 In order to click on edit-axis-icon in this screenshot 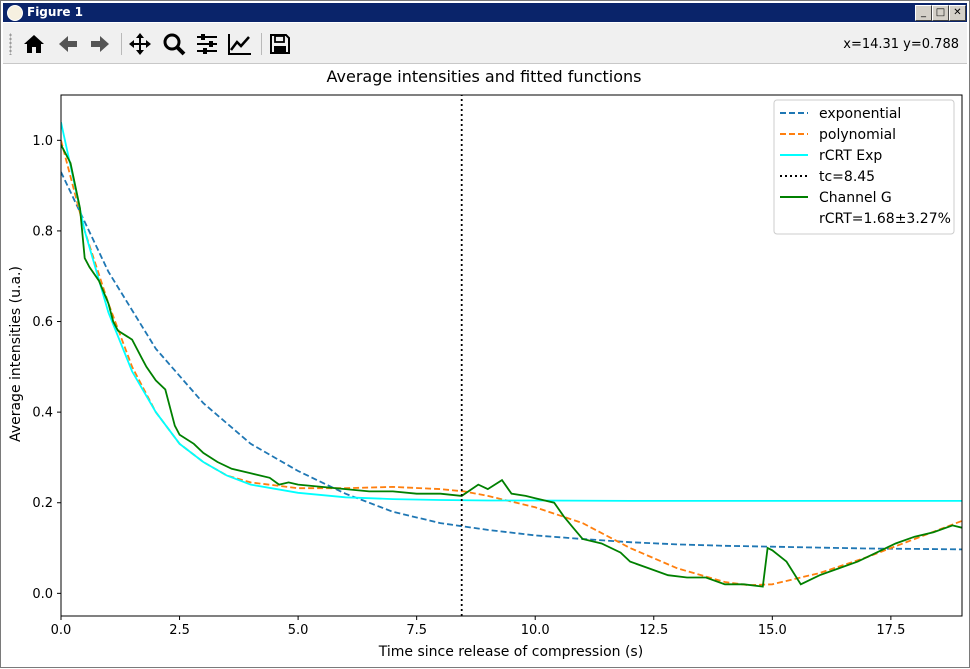, I will do `click(240, 44)`.